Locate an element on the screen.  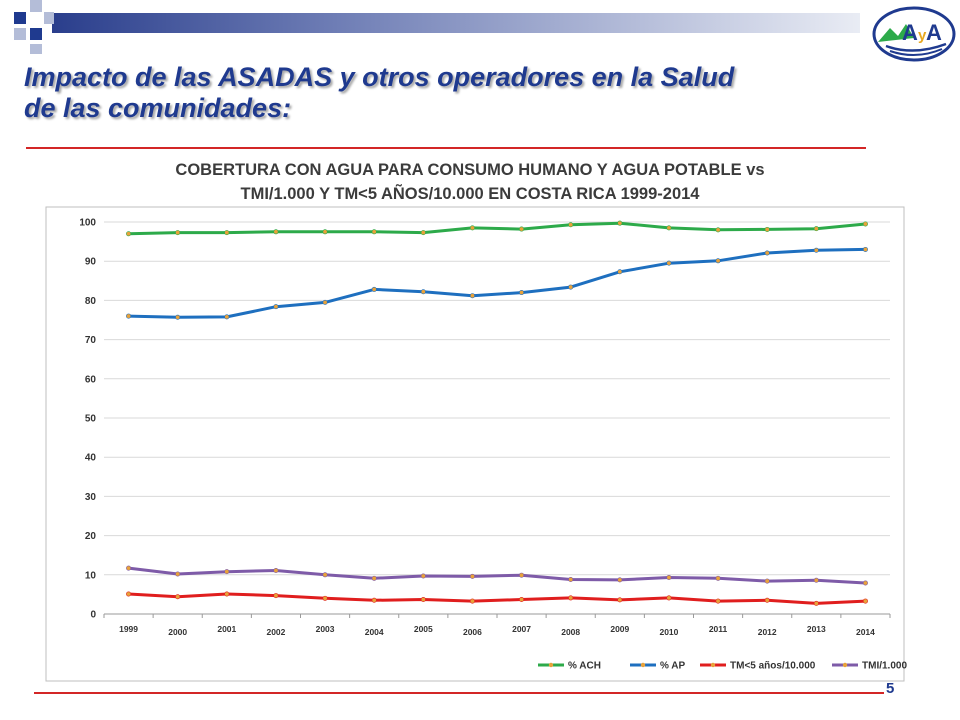
y-tick-label: 60 is located at coordinates (91, 379).